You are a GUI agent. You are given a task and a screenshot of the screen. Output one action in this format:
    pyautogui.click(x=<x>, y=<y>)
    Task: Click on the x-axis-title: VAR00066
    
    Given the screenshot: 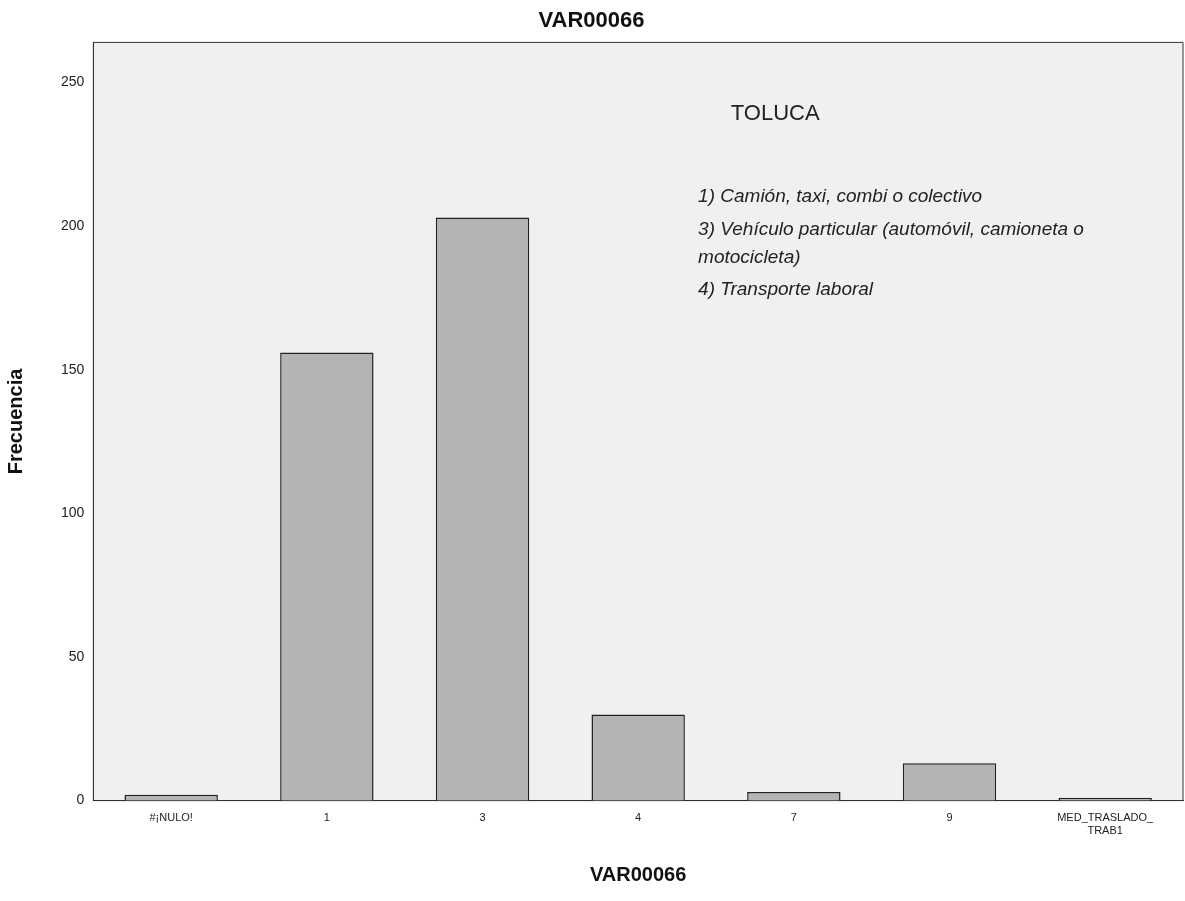 What is the action you would take?
    pyautogui.click(x=638, y=873)
    